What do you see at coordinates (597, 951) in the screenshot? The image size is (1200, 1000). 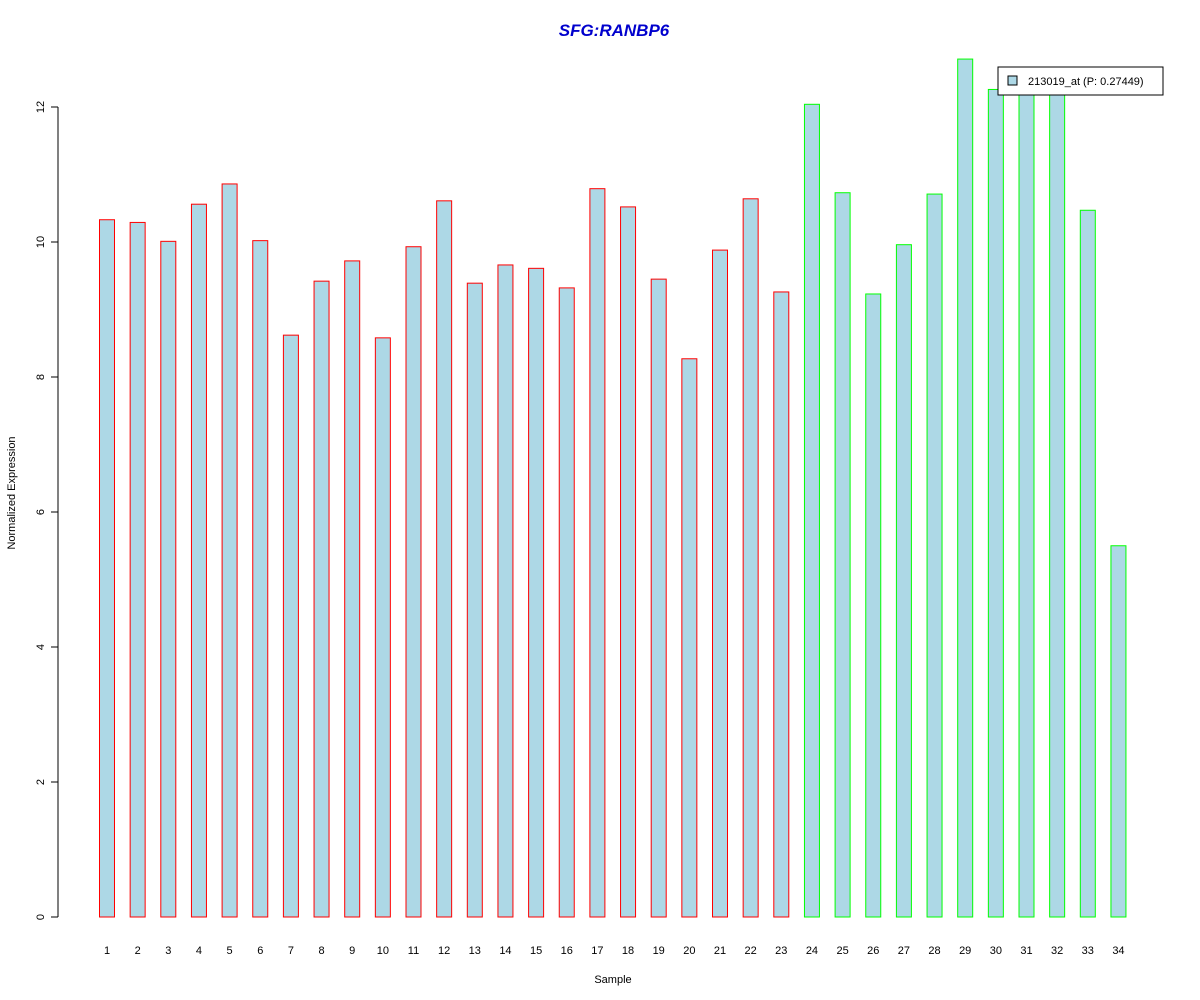 I see `x-axis-tick-label: 17` at bounding box center [597, 951].